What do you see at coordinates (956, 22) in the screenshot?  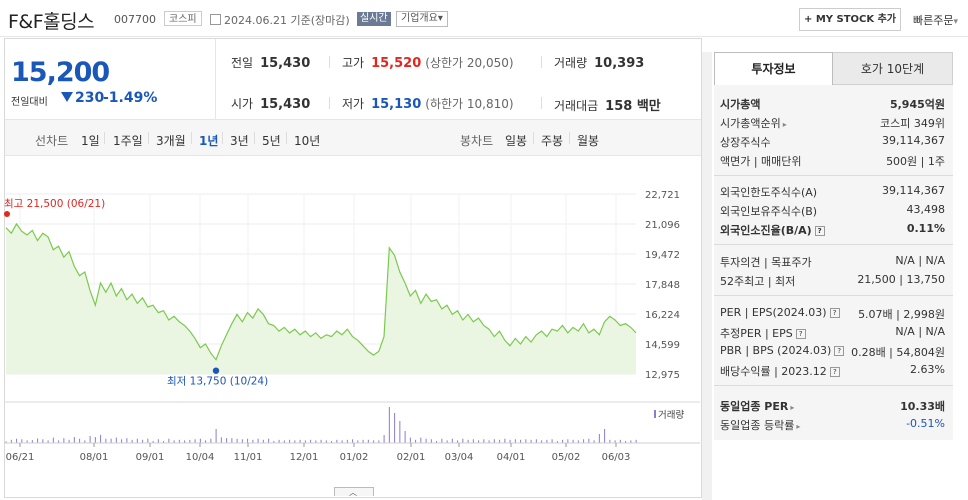 I see `chevron-down-icon: ▾` at bounding box center [956, 22].